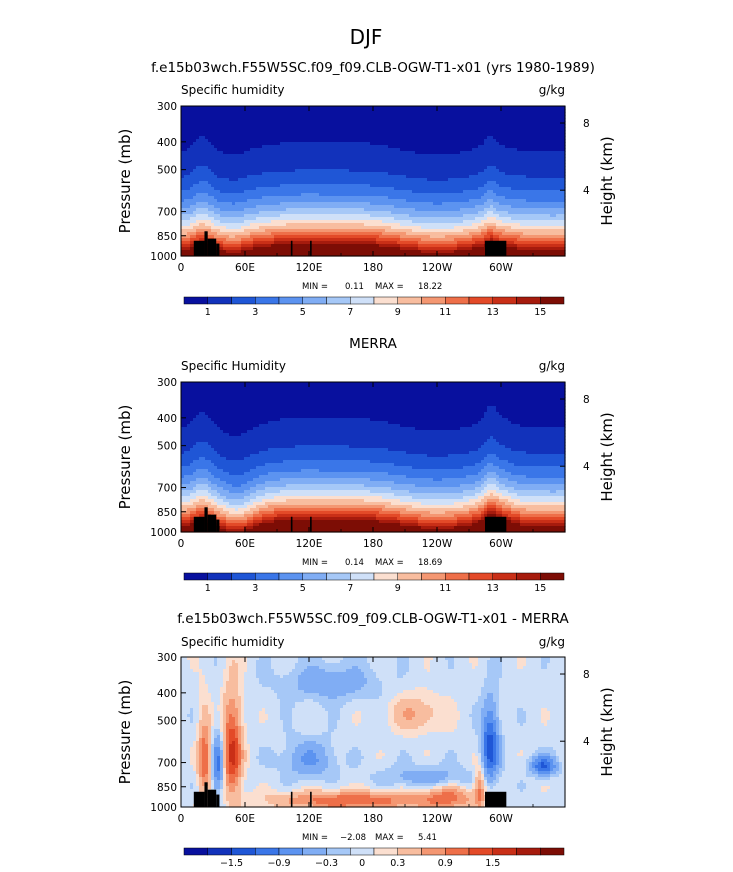 The height and width of the screenshot is (872, 733). What do you see at coordinates (504, 851) in the screenshot?
I see `panel-difference-colorbar-box` at bounding box center [504, 851].